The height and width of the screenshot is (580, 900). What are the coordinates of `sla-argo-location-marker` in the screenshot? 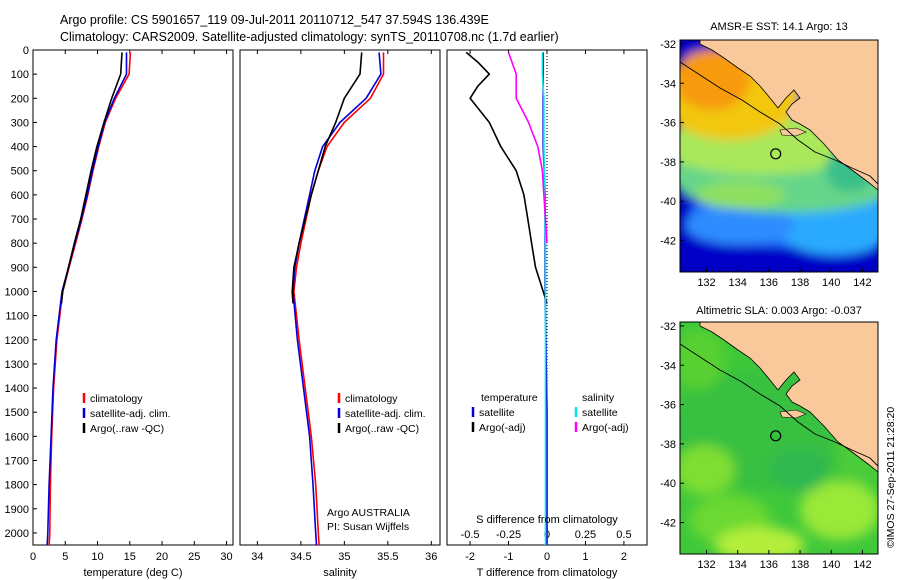 It's located at (776, 436).